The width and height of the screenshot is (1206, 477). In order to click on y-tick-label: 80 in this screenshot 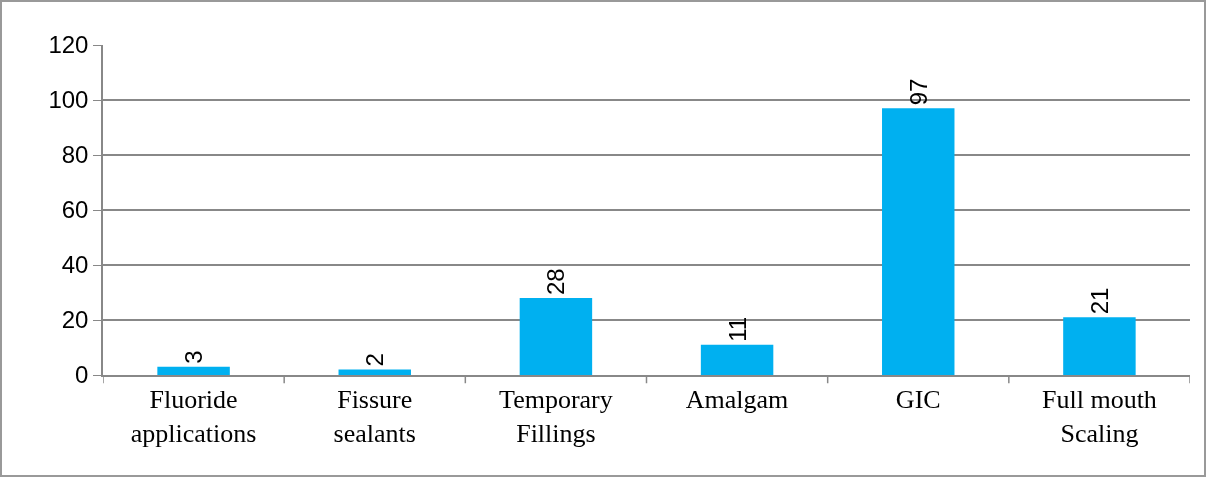, I will do `click(75, 155)`.